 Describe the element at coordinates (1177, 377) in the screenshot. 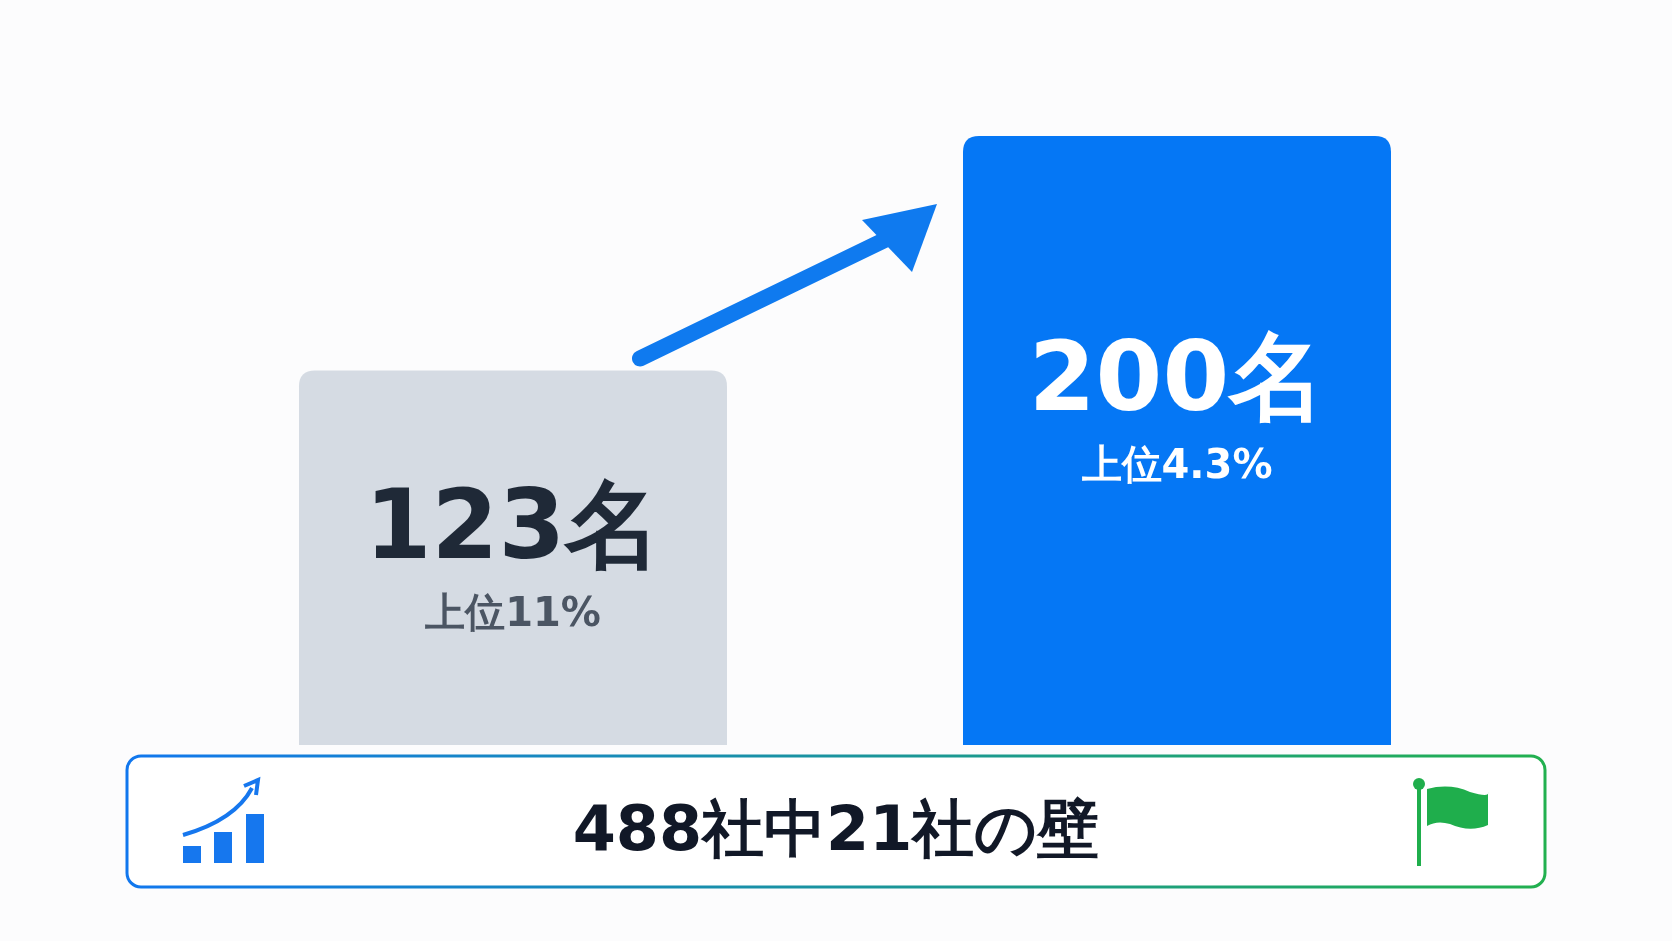

I see `data-label: 200名` at that location.